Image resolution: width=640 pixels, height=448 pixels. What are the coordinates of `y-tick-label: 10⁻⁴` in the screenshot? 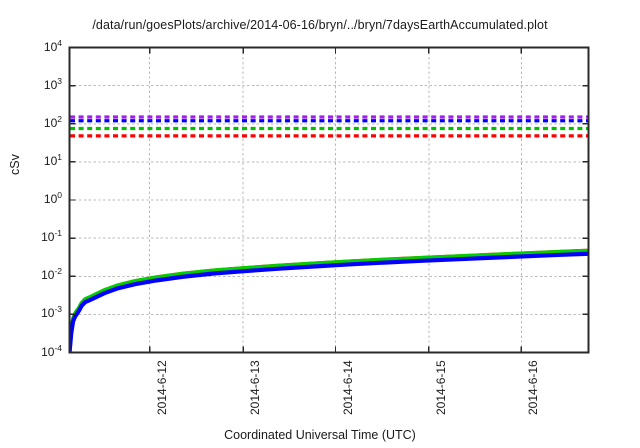 It's located at (51, 350).